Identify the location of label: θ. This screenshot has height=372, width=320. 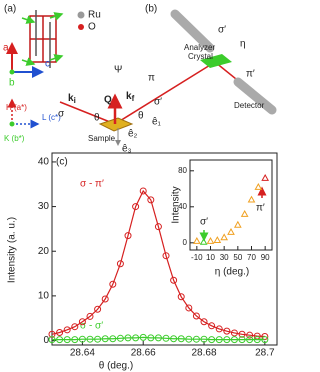
(141, 116).